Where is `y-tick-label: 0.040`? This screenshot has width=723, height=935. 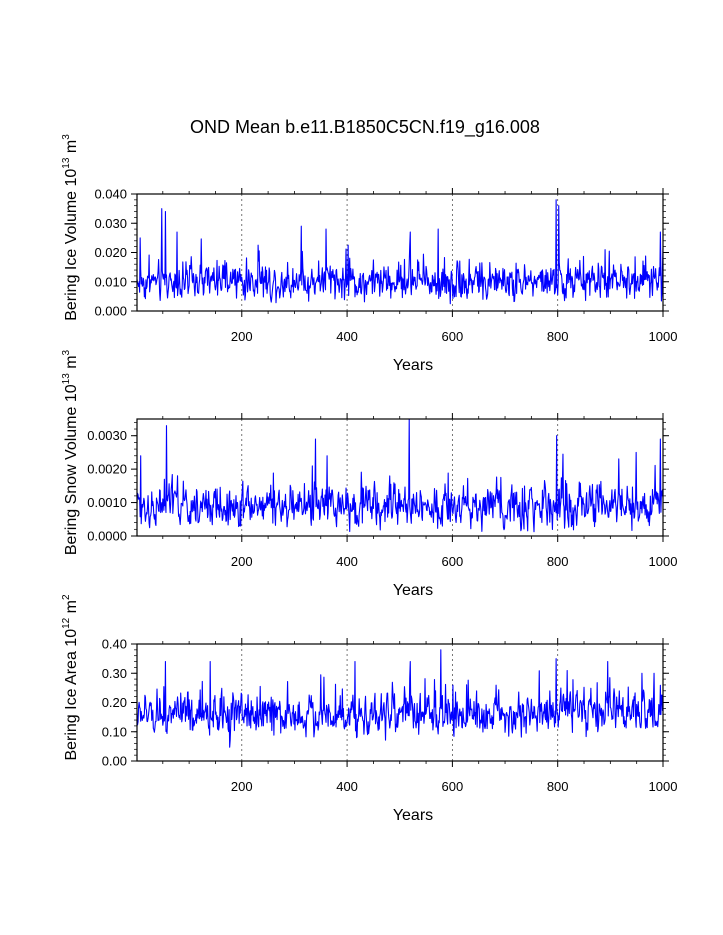
y-tick-label: 0.040 is located at coordinates (110, 194).